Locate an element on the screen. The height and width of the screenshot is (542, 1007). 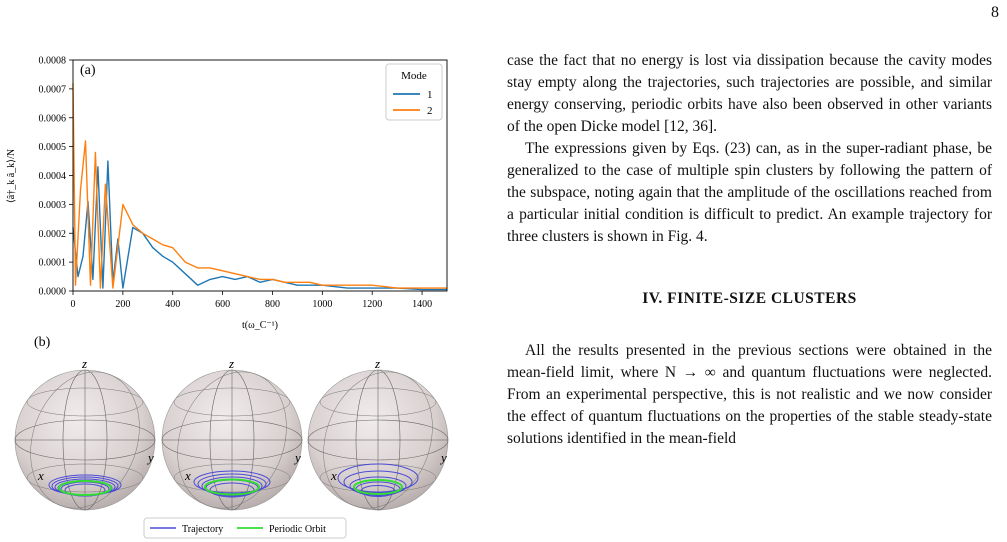
legend: Mode 1 2 is located at coordinates (414, 92).